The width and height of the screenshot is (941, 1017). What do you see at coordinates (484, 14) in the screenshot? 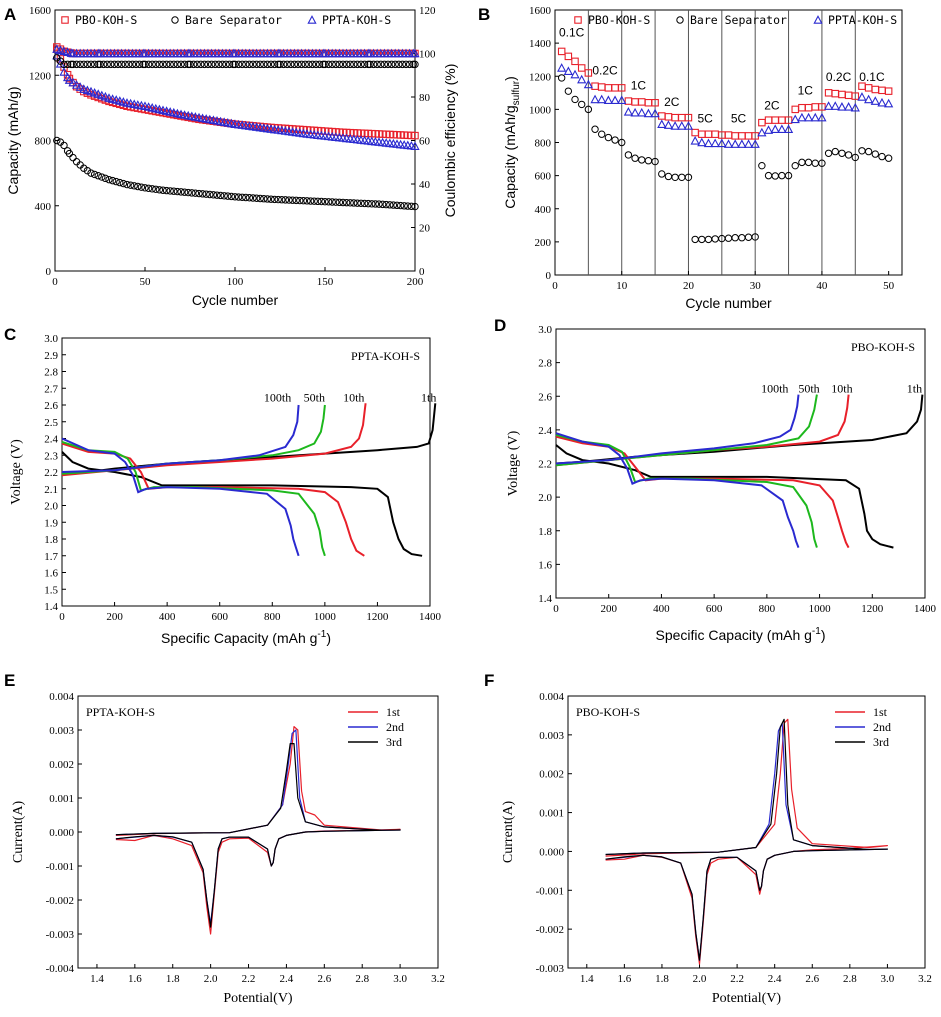
I see `panel-label: B` at bounding box center [484, 14].